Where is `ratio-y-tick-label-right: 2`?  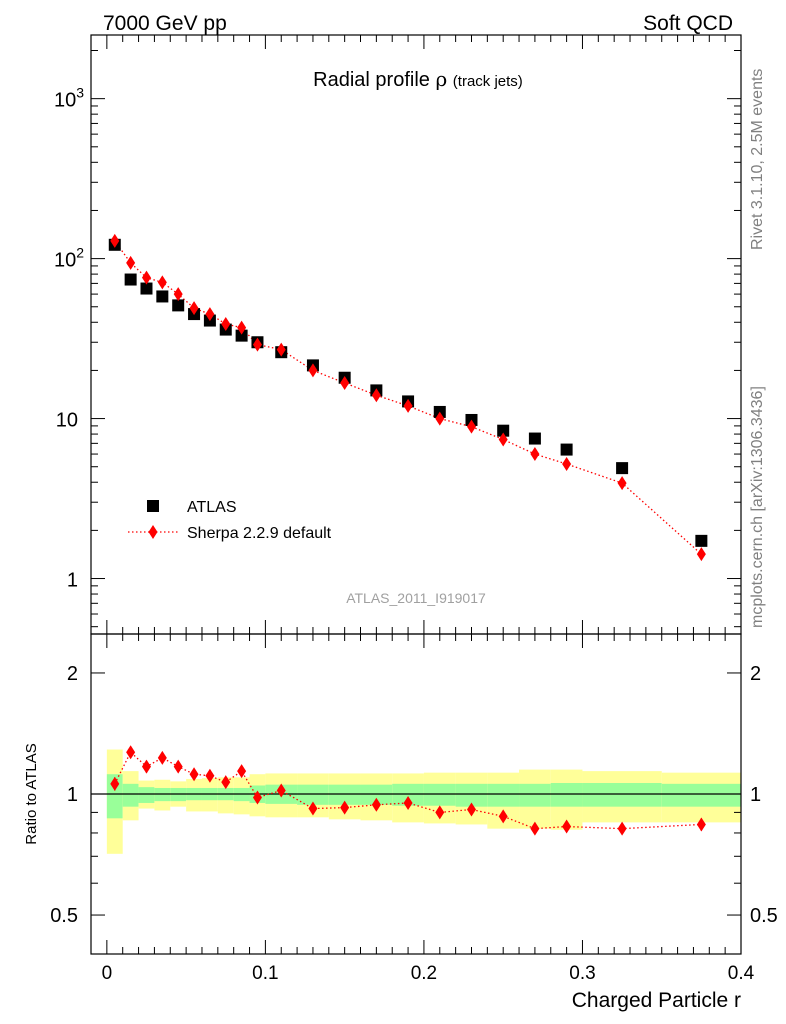
ratio-y-tick-label-right: 2 is located at coordinates (755, 674).